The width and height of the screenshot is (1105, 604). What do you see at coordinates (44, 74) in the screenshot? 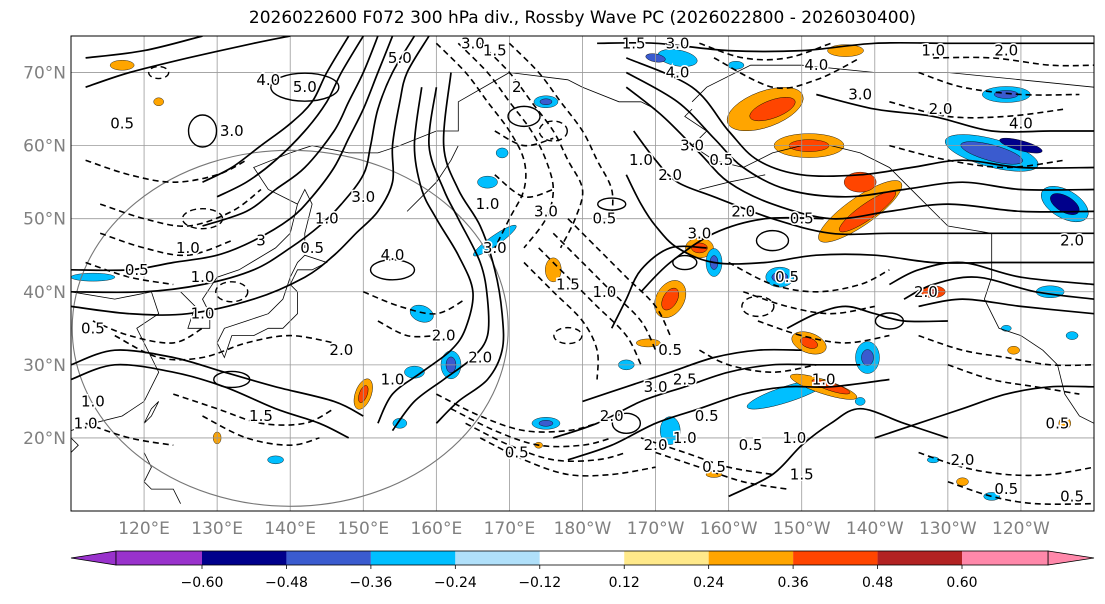
I see `latitude-tick-label: 70°N` at bounding box center [44, 74].